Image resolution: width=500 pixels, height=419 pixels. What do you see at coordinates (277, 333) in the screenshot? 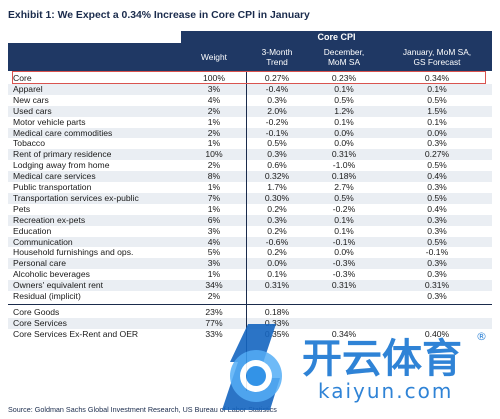
I see `cell-trend3m: 0.35%` at bounding box center [277, 333].